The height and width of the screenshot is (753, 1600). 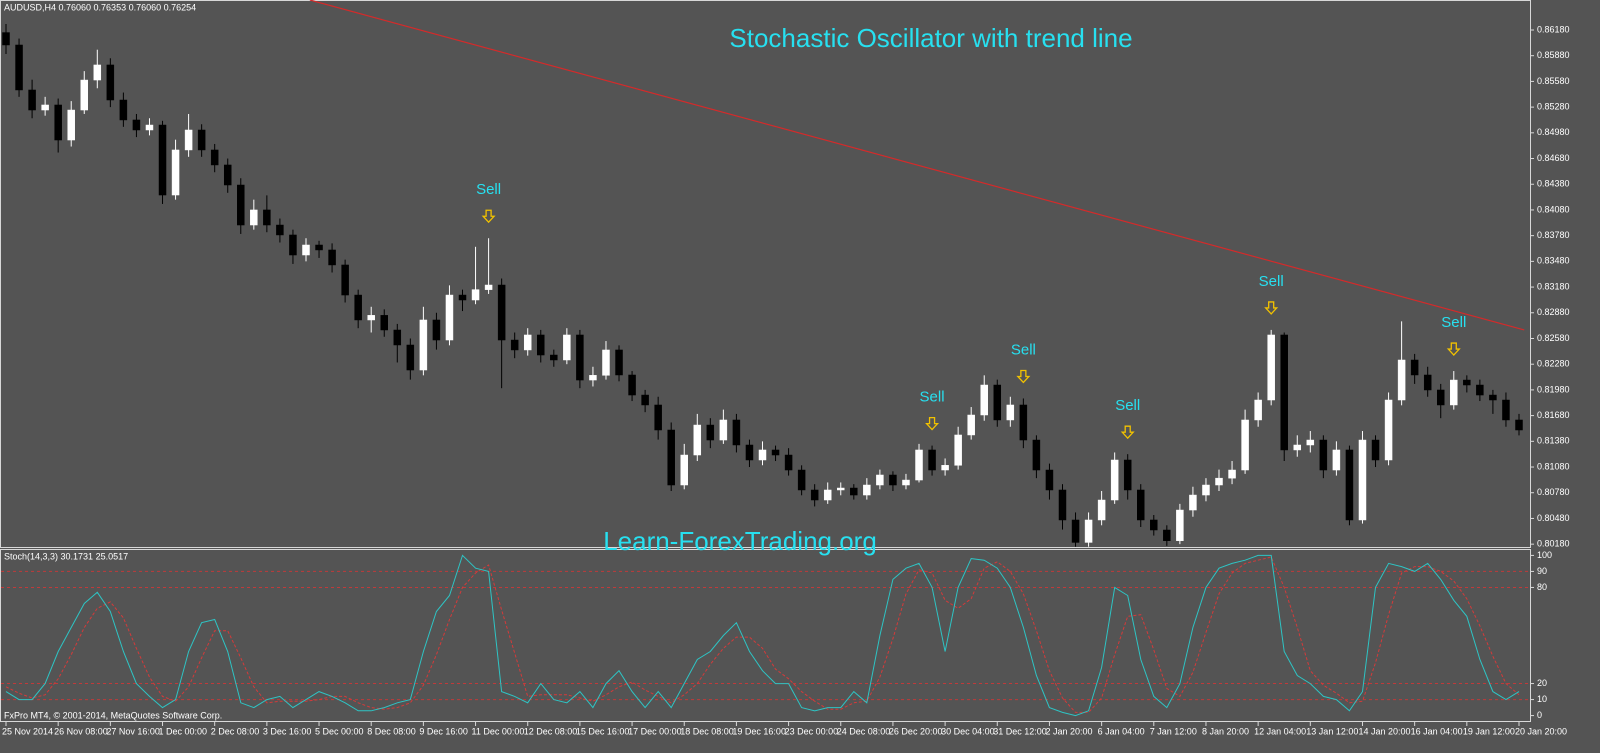 I want to click on x-tick-label: 20 Jan 20:00, so click(x=1541, y=731).